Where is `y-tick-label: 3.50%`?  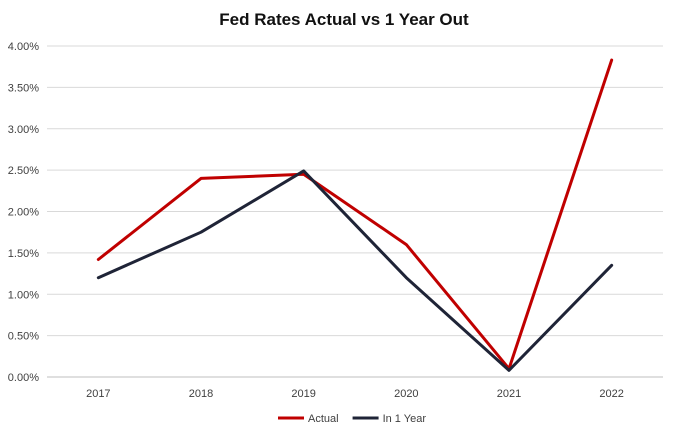 y-tick-label: 3.50% is located at coordinates (23, 88).